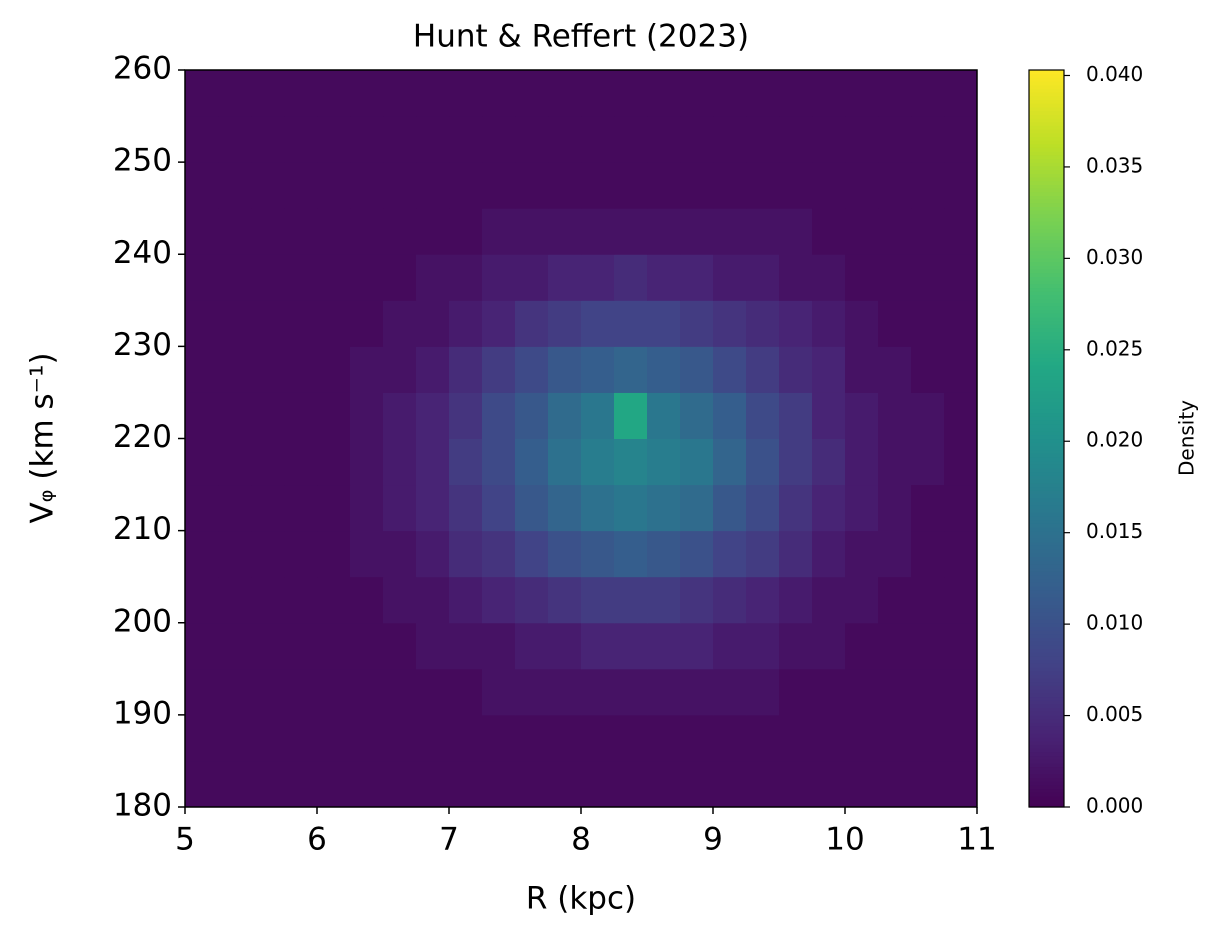 Image resolution: width=1223 pixels, height=943 pixels. What do you see at coordinates (317, 840) in the screenshot?
I see `x-tick-label: 6` at bounding box center [317, 840].